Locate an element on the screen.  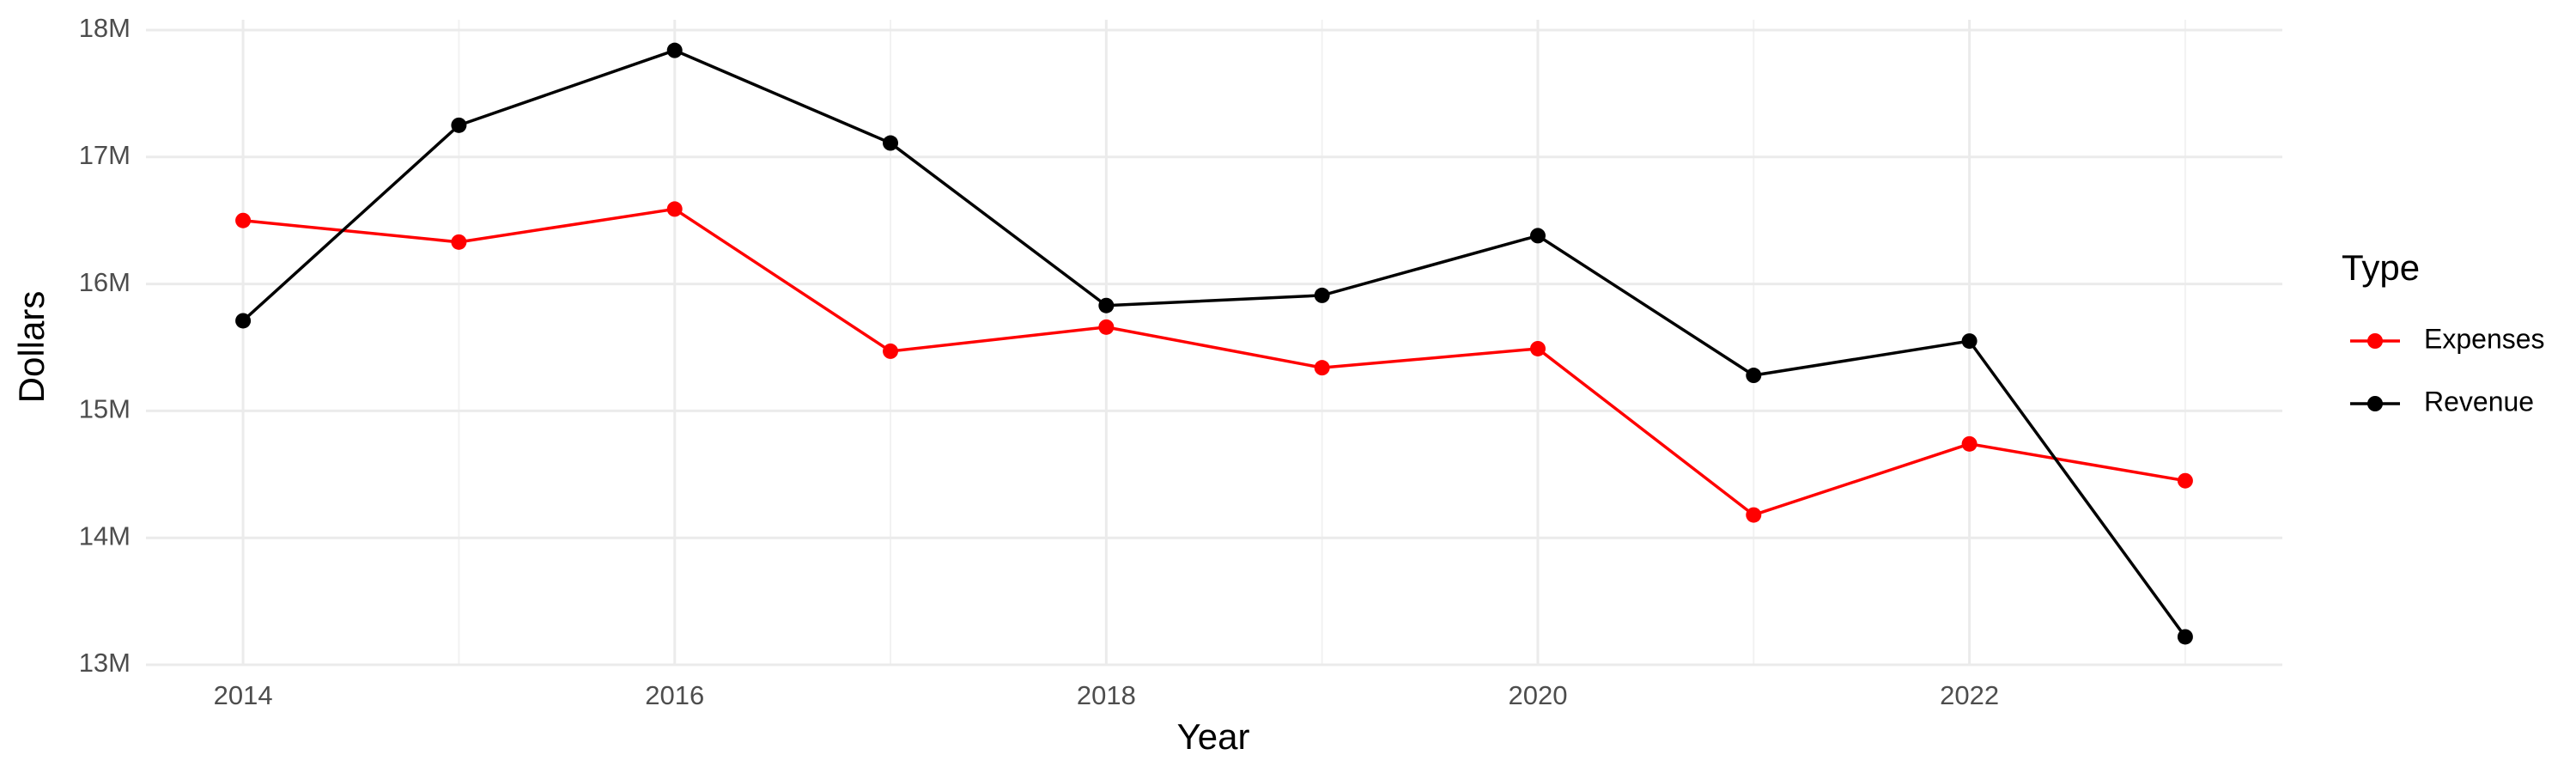
legend-title: Type is located at coordinates (2381, 267).